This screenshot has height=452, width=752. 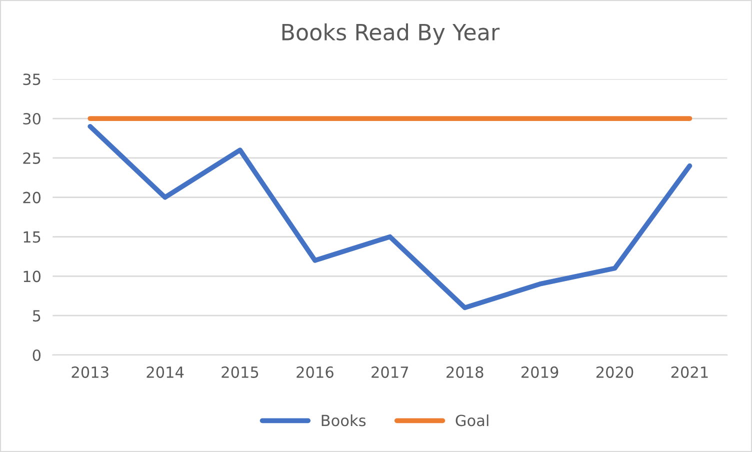 What do you see at coordinates (390, 372) in the screenshot?
I see `x-tick-label: 2017` at bounding box center [390, 372].